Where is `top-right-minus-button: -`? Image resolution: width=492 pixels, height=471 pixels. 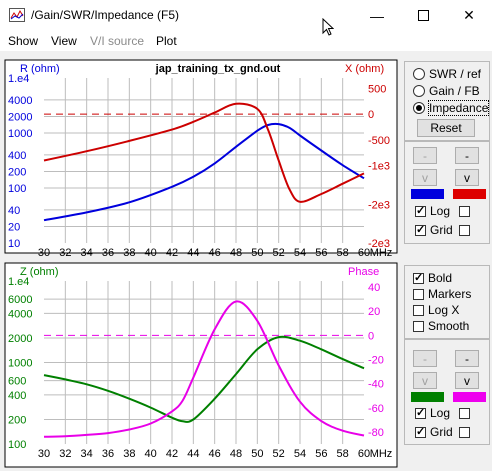
top-right-minus-button: - is located at coordinates (467, 155).